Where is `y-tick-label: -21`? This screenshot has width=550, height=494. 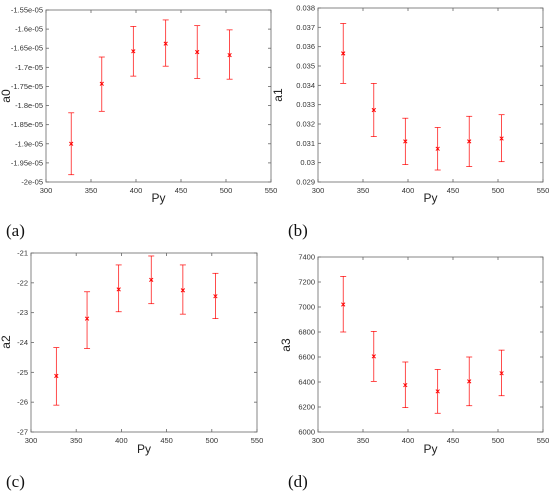
y-tick-label: -21 is located at coordinates (22, 253).